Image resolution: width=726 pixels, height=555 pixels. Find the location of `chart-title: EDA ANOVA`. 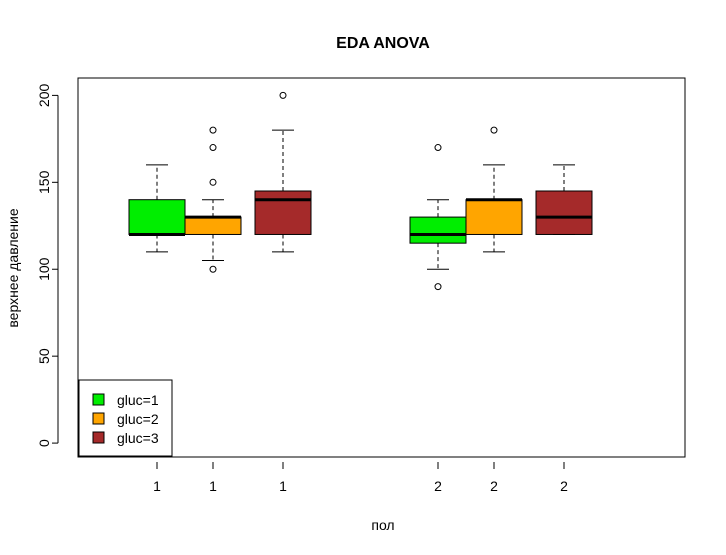

chart-title: EDA ANOVA is located at coordinates (383, 43).